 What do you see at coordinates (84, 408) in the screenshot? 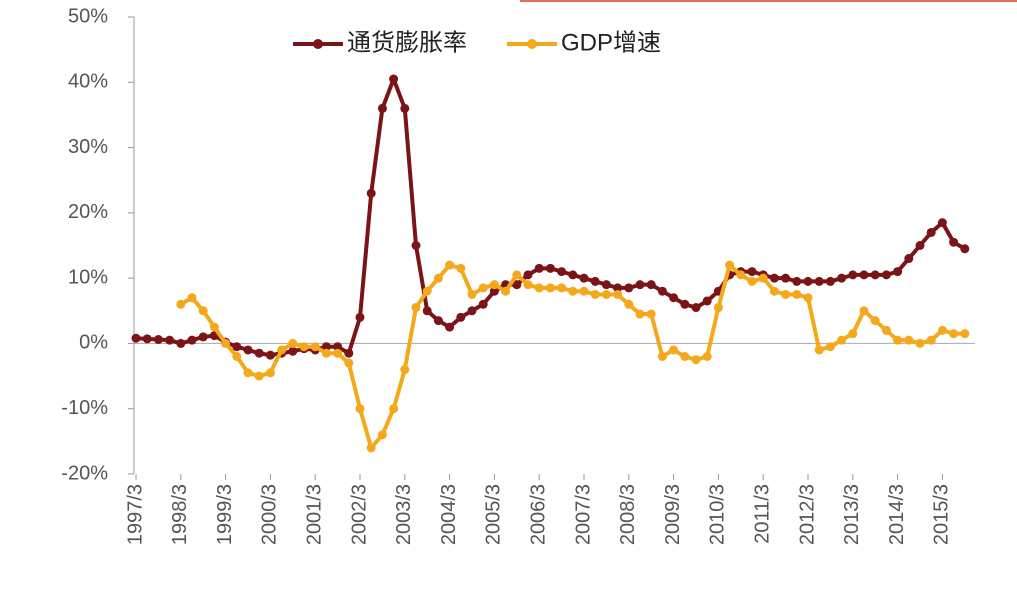
I see `y-tick-label: -10%` at bounding box center [84, 408].